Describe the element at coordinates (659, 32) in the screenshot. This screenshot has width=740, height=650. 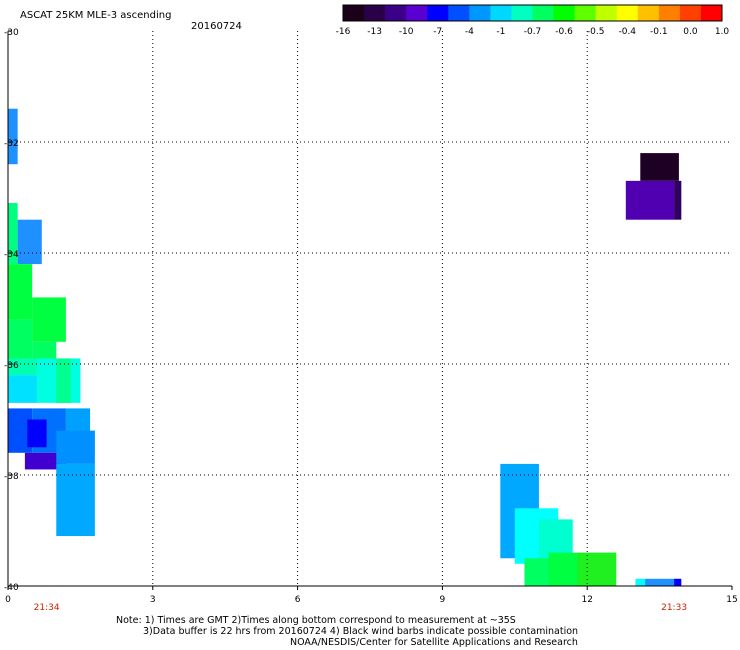
I see `colorbar-label: -0.1` at that location.